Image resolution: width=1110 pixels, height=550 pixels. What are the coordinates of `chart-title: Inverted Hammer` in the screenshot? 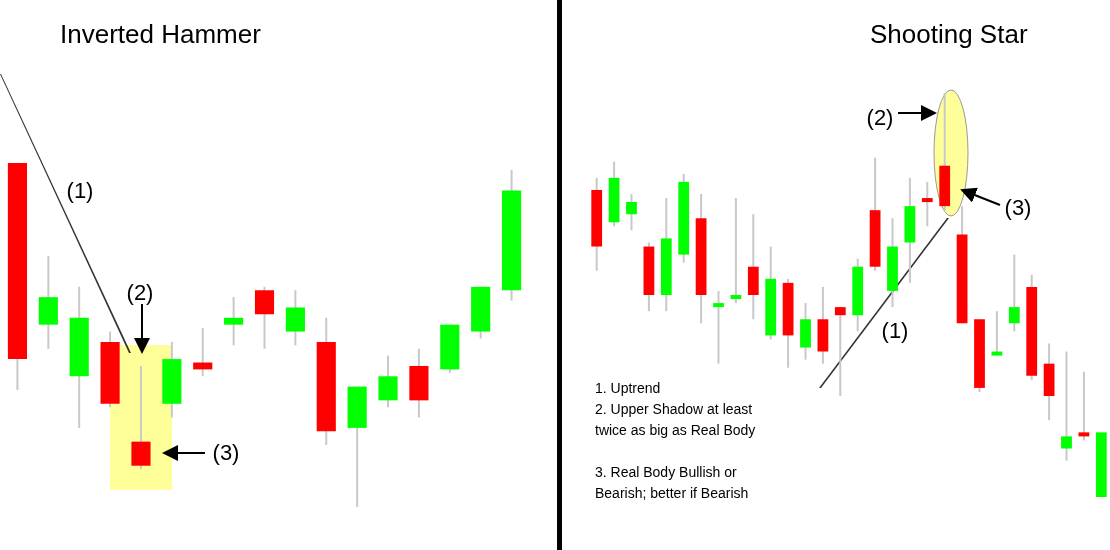 It's located at (161, 34).